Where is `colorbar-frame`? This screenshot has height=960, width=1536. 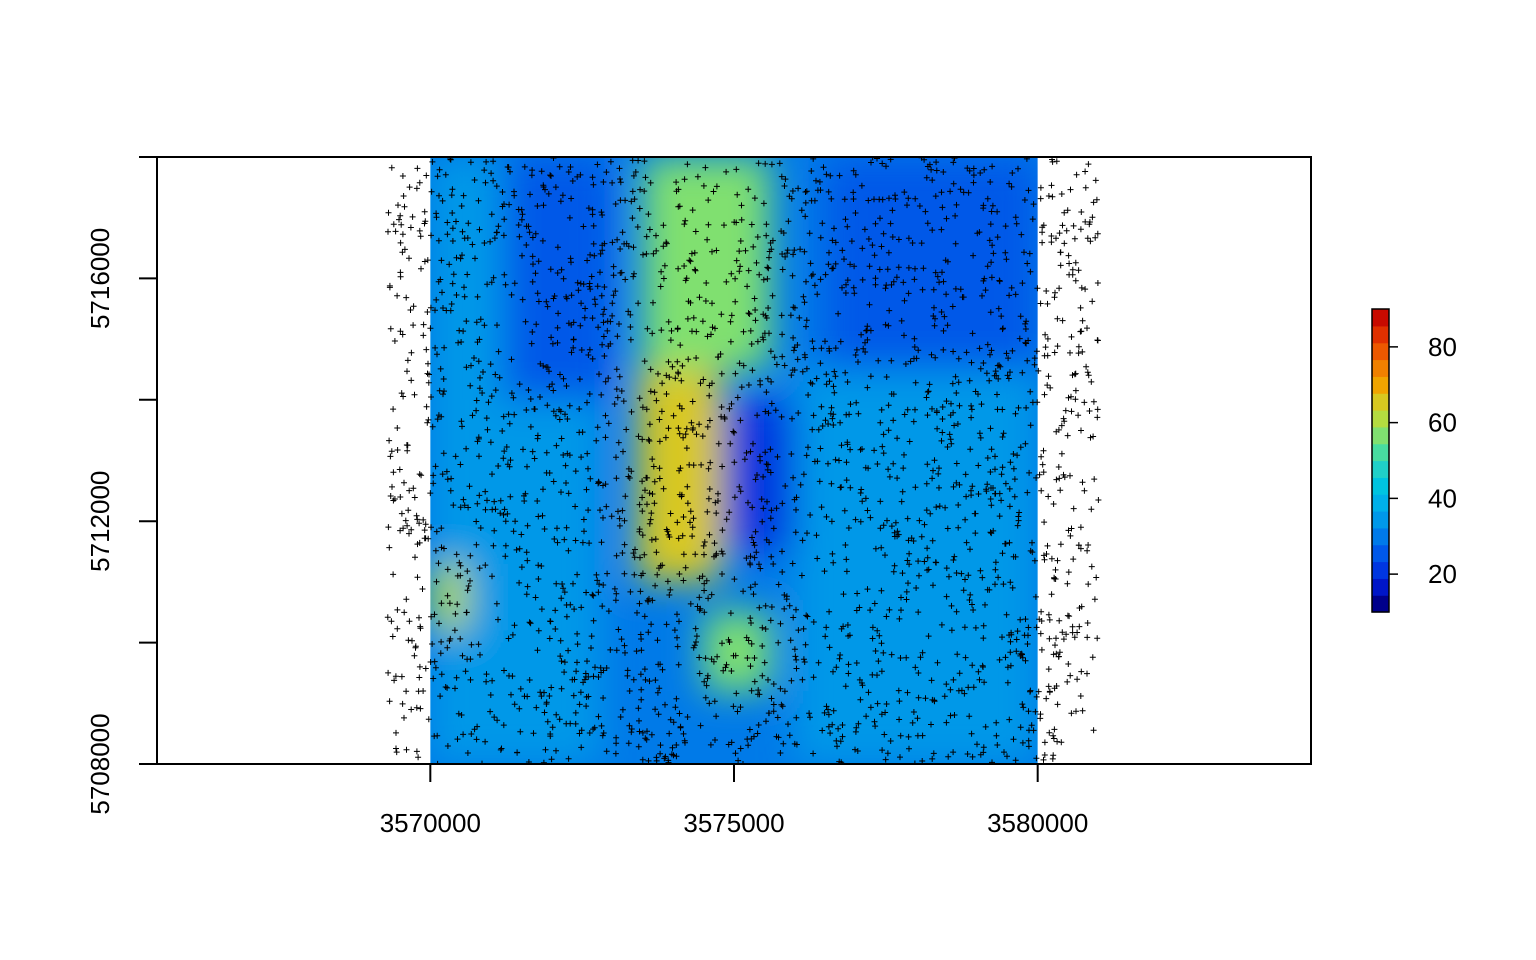 colorbar-frame is located at coordinates (1380, 460).